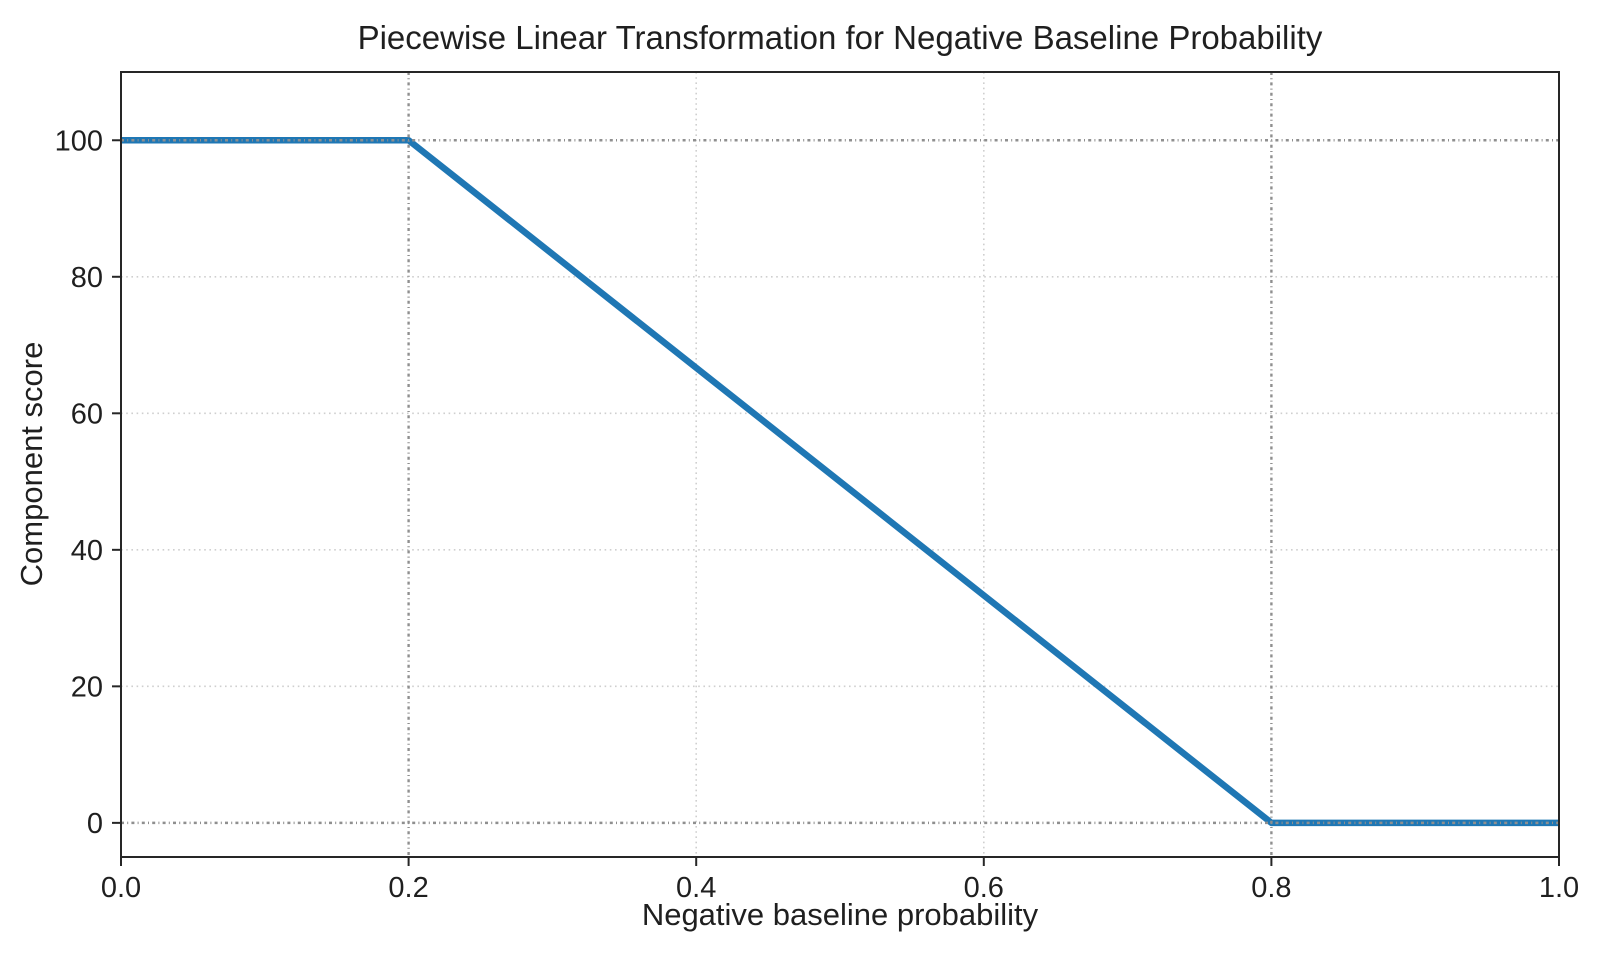 The image size is (1600, 960). Describe the element at coordinates (87, 278) in the screenshot. I see `y-tick-label: 80` at that location.